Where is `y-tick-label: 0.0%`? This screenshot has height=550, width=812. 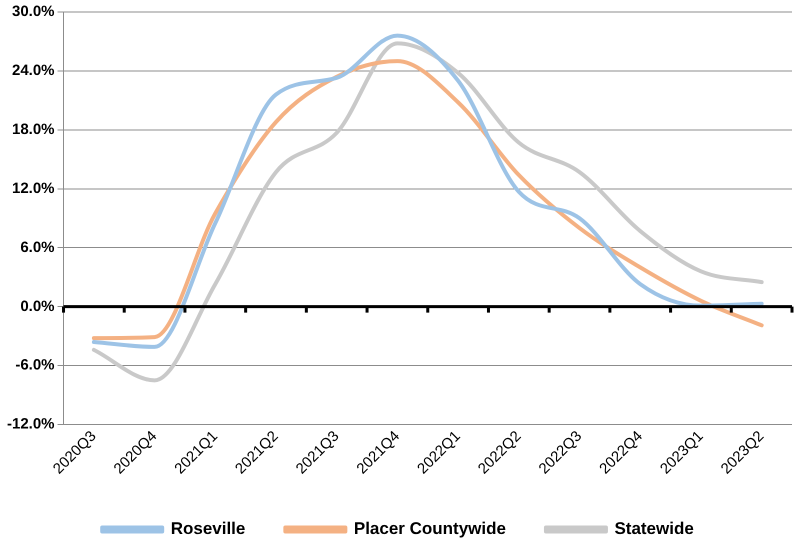 y-tick-label: 0.0% is located at coordinates (37, 306).